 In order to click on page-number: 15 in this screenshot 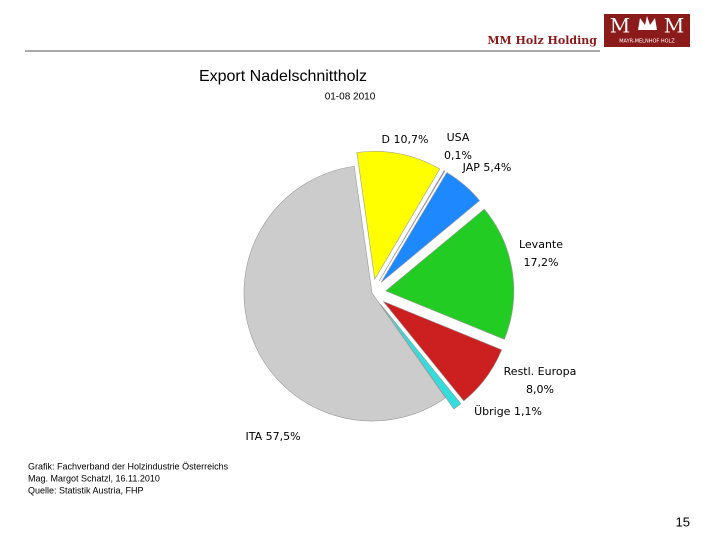, I will do `click(683, 521)`.